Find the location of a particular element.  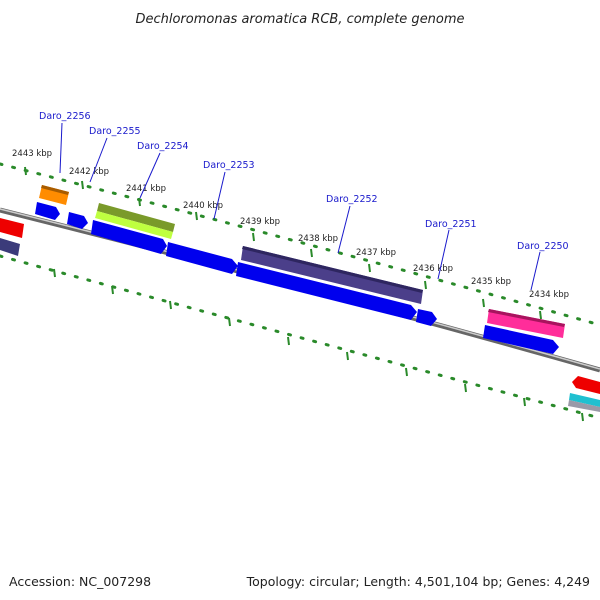

feature-red-right is located at coordinates (586, 385).